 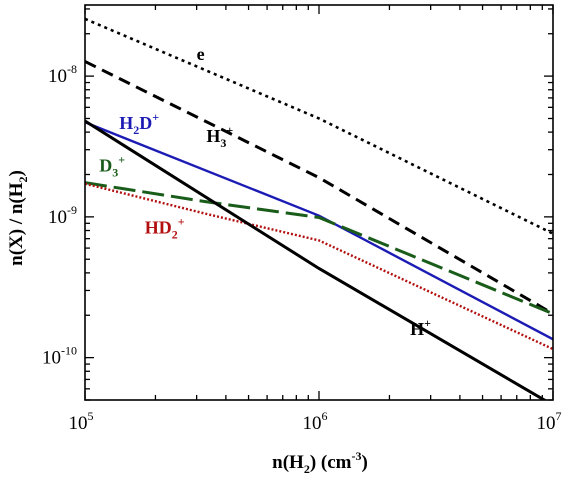 What do you see at coordinates (81, 421) in the screenshot?
I see `x-tick-label: 10⁵` at bounding box center [81, 421].